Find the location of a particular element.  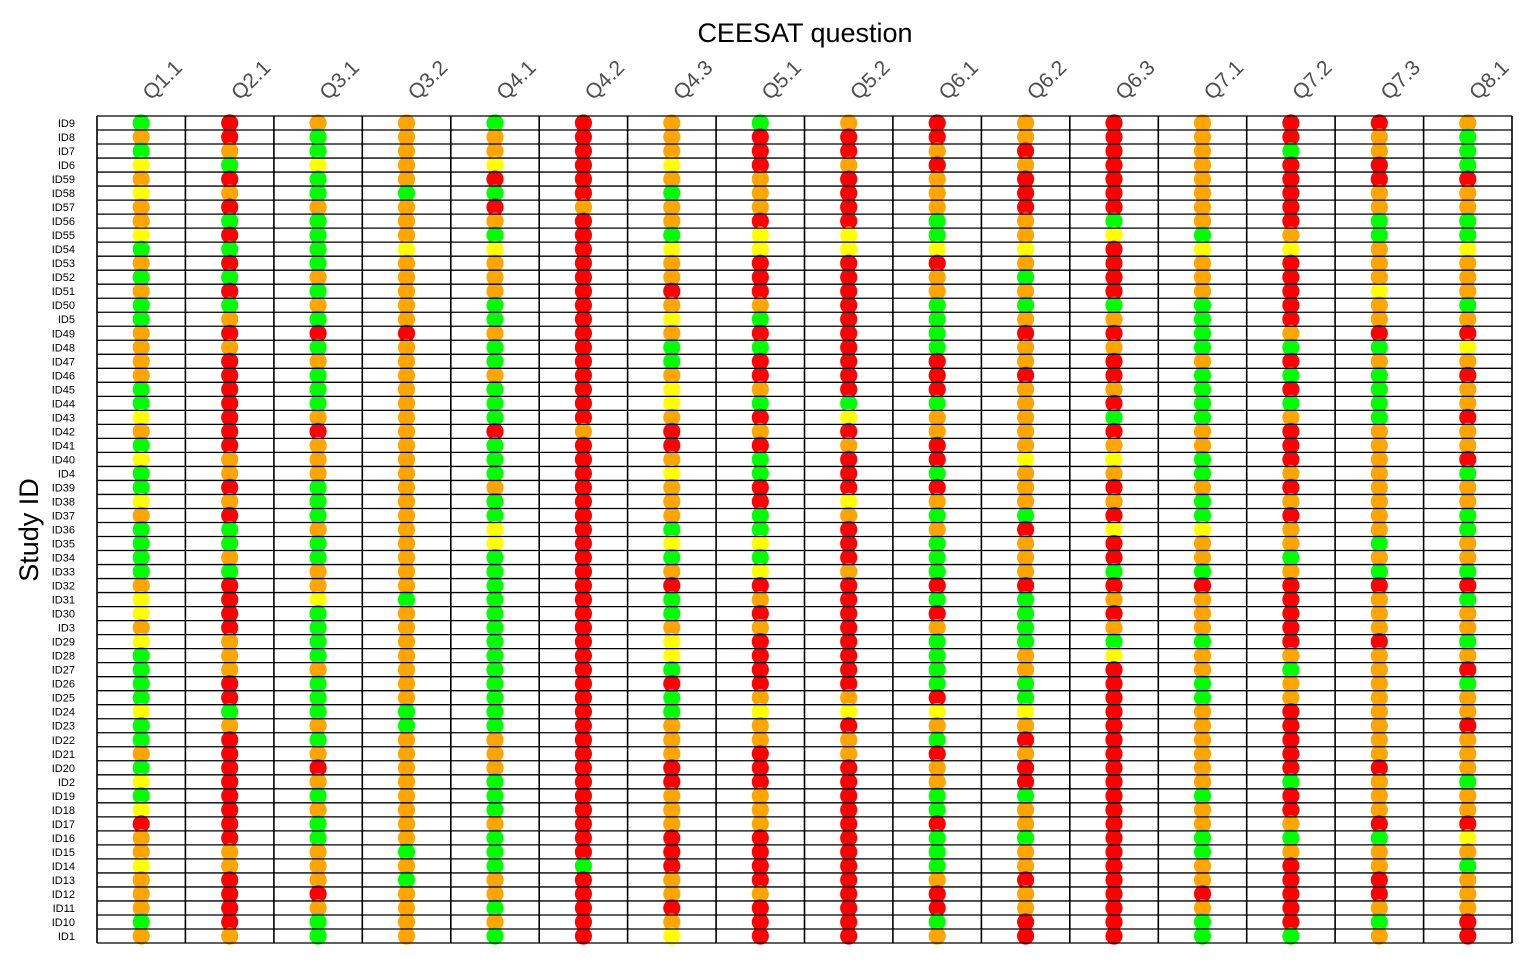

column-label-q6-2: Q6.2 is located at coordinates (1047, 80).